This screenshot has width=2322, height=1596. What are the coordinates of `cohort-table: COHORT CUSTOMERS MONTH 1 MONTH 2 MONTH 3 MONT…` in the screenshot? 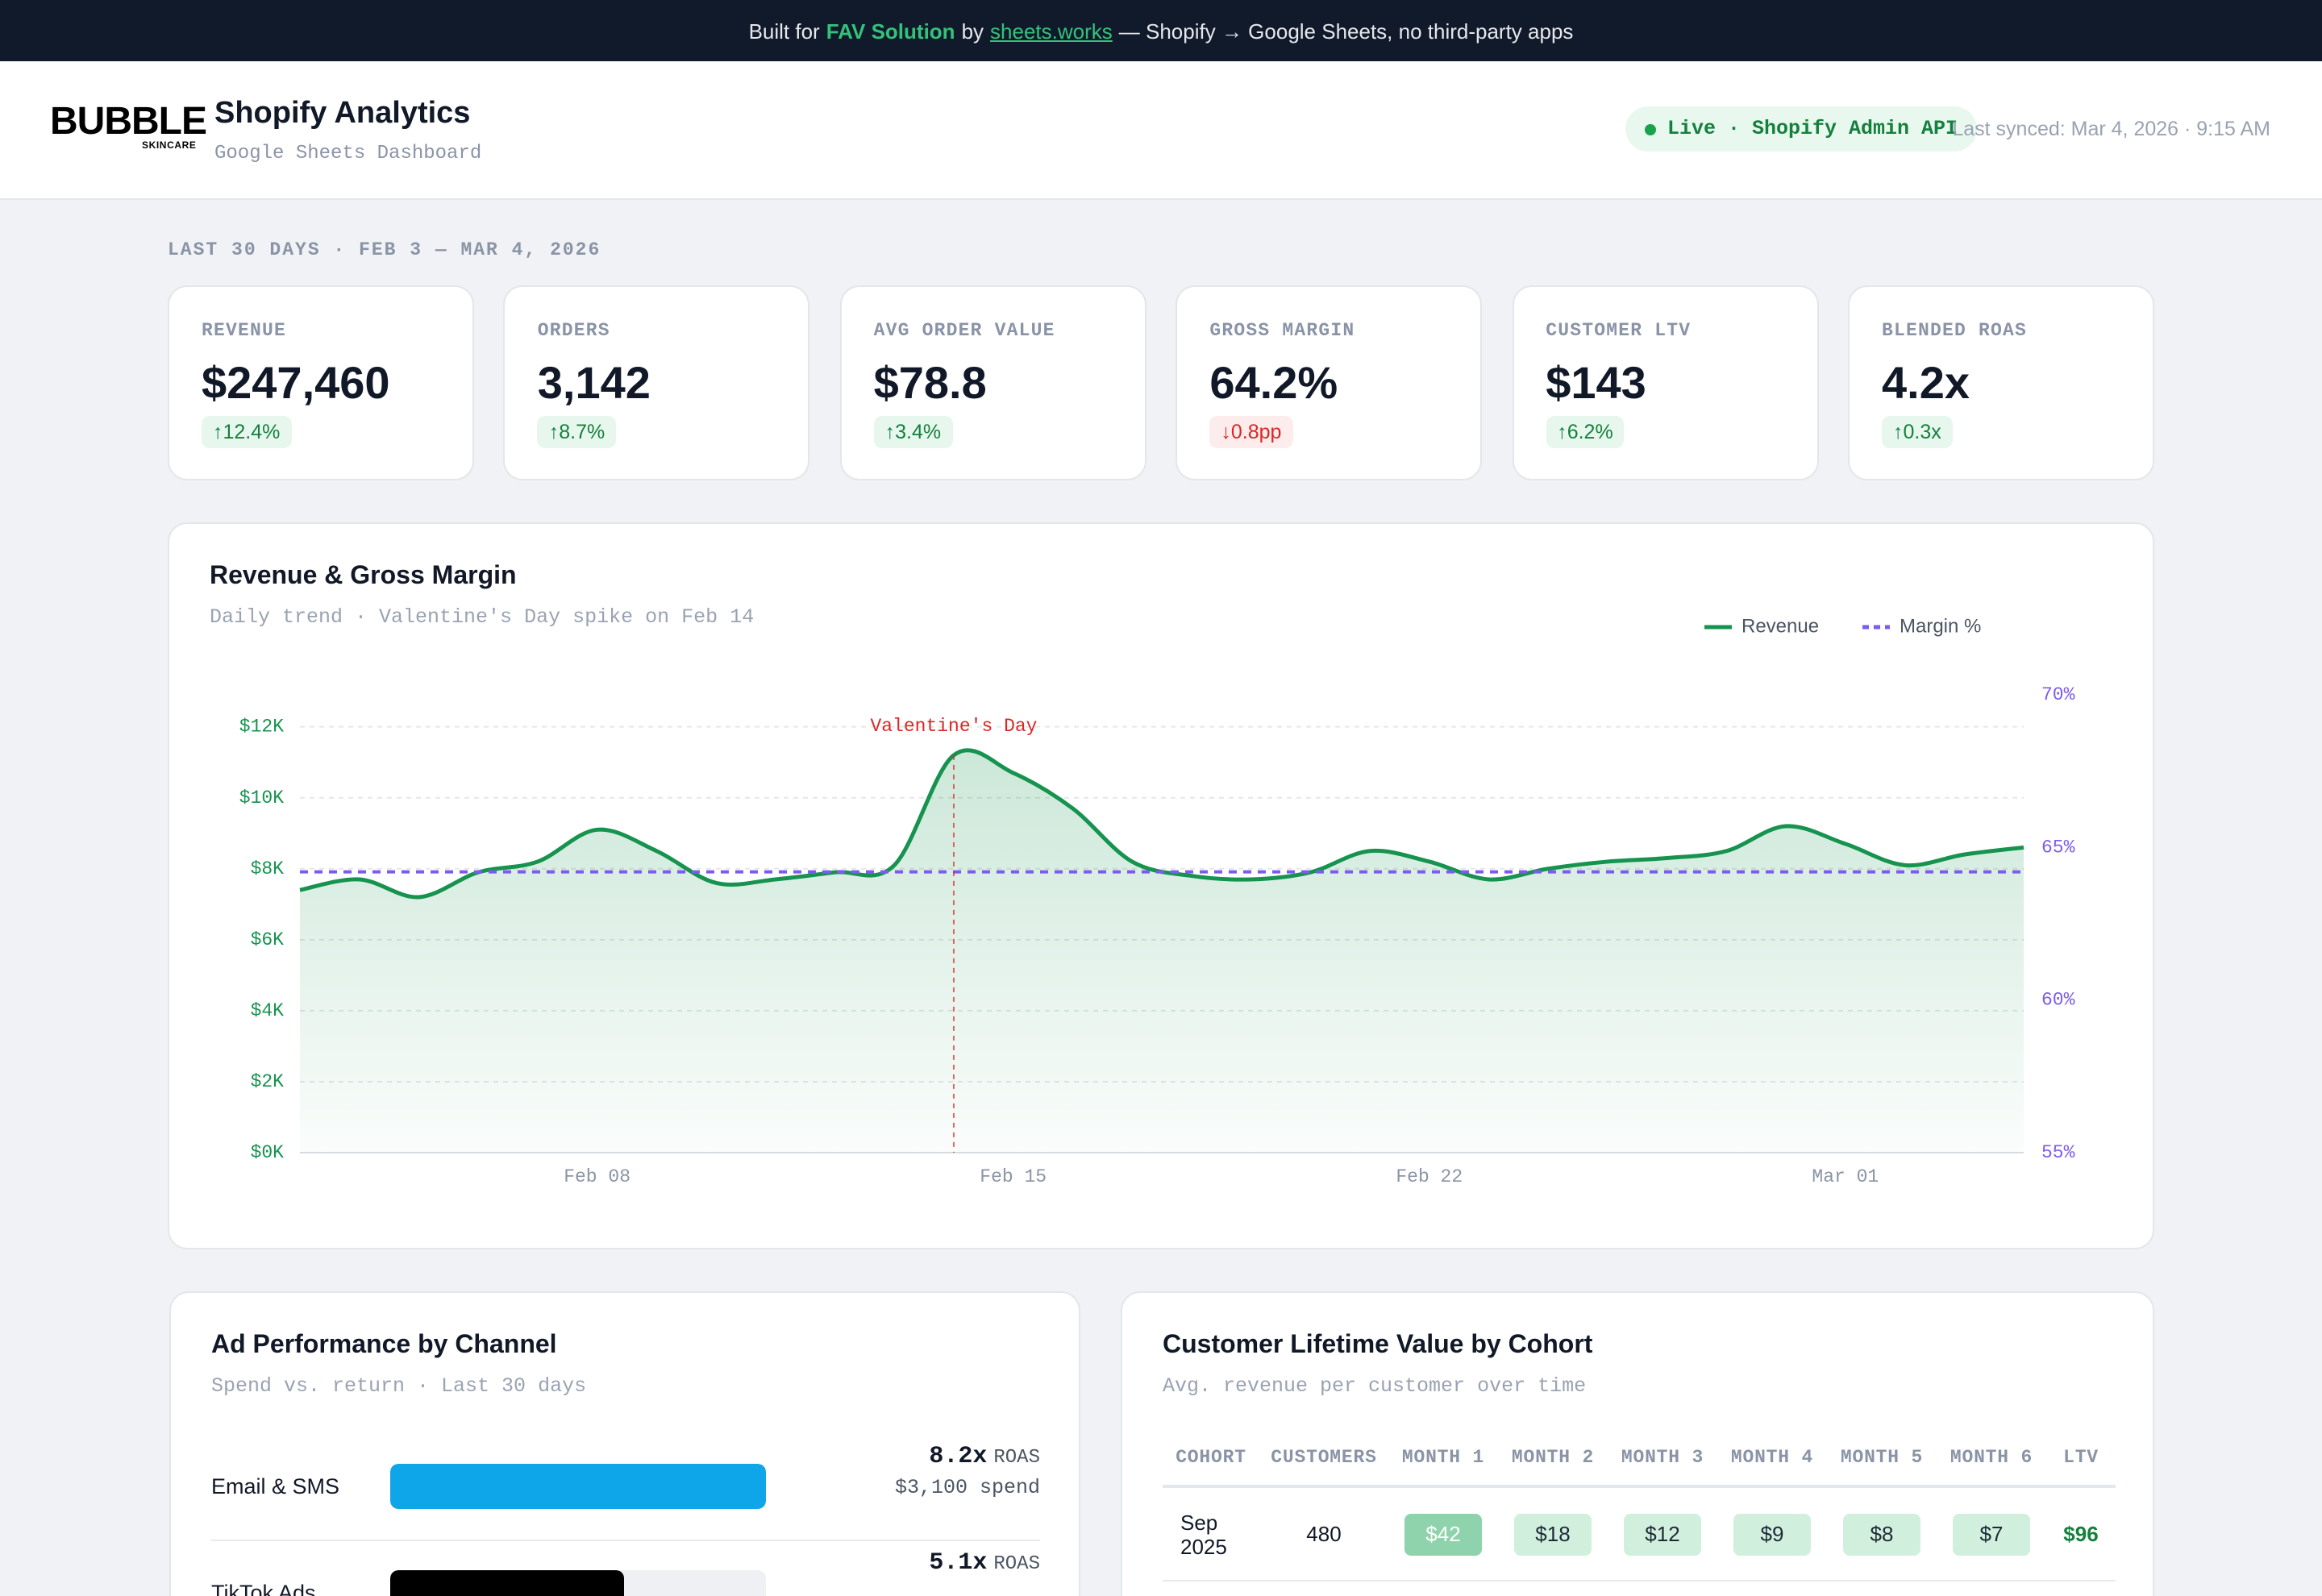 It's located at (1639, 1505).